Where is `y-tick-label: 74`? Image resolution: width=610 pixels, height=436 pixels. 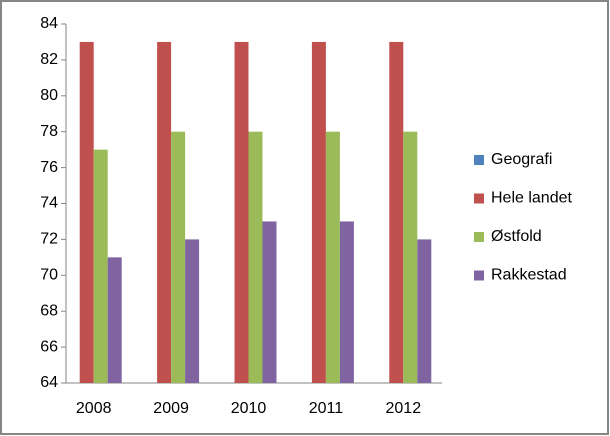
y-tick-label: 74 is located at coordinates (49, 203).